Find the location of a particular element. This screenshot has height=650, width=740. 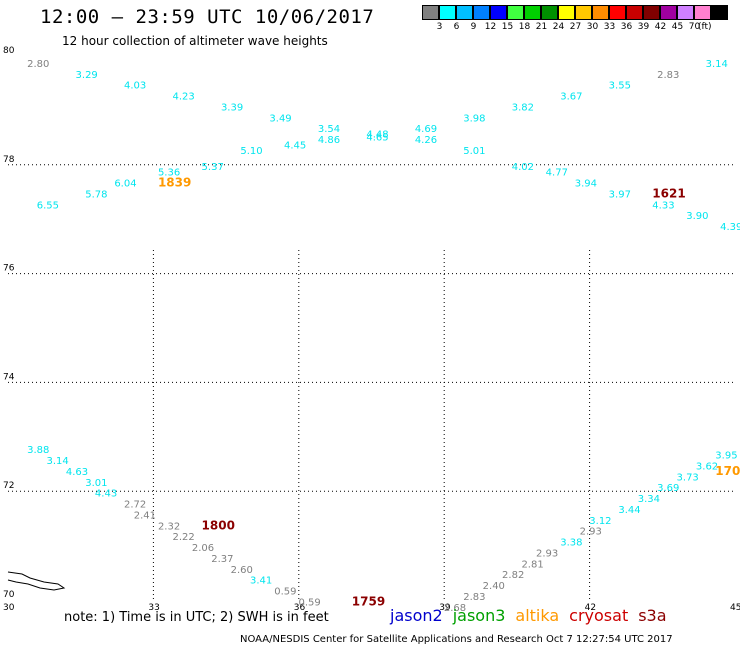

pass-time-label: 1759 is located at coordinates (368, 601).